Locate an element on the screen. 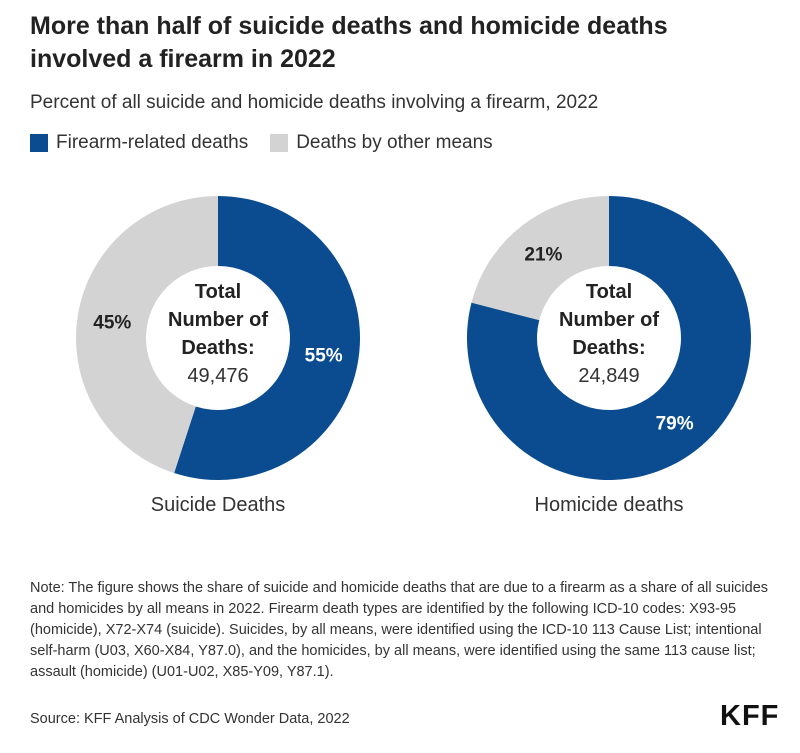 This screenshot has height=753, width=800. slice-suicide-deaths-firearm-related-deaths is located at coordinates (267, 338).